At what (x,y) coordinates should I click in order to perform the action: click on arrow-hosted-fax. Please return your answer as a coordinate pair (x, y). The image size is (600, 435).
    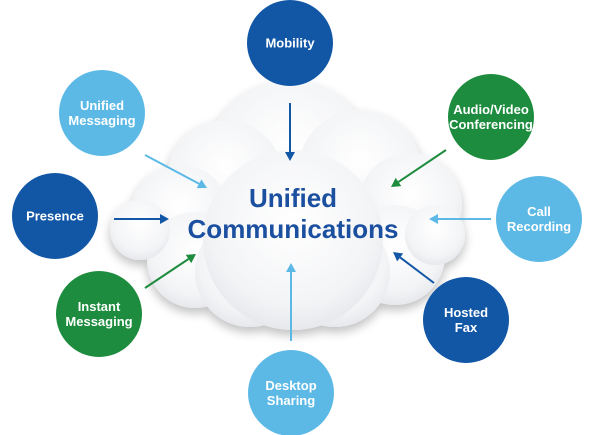
    Looking at the image, I should click on (414, 268).